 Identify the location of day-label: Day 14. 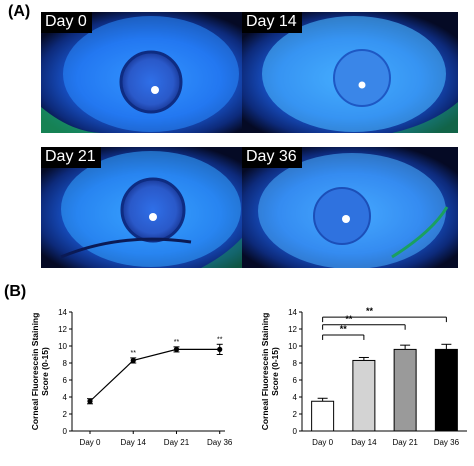
(272, 22).